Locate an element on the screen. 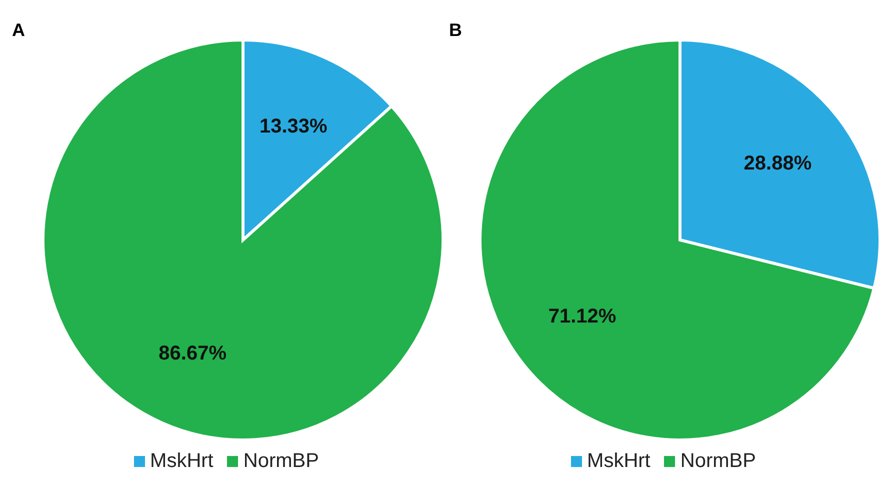  data-label: 28.88% is located at coordinates (778, 163).